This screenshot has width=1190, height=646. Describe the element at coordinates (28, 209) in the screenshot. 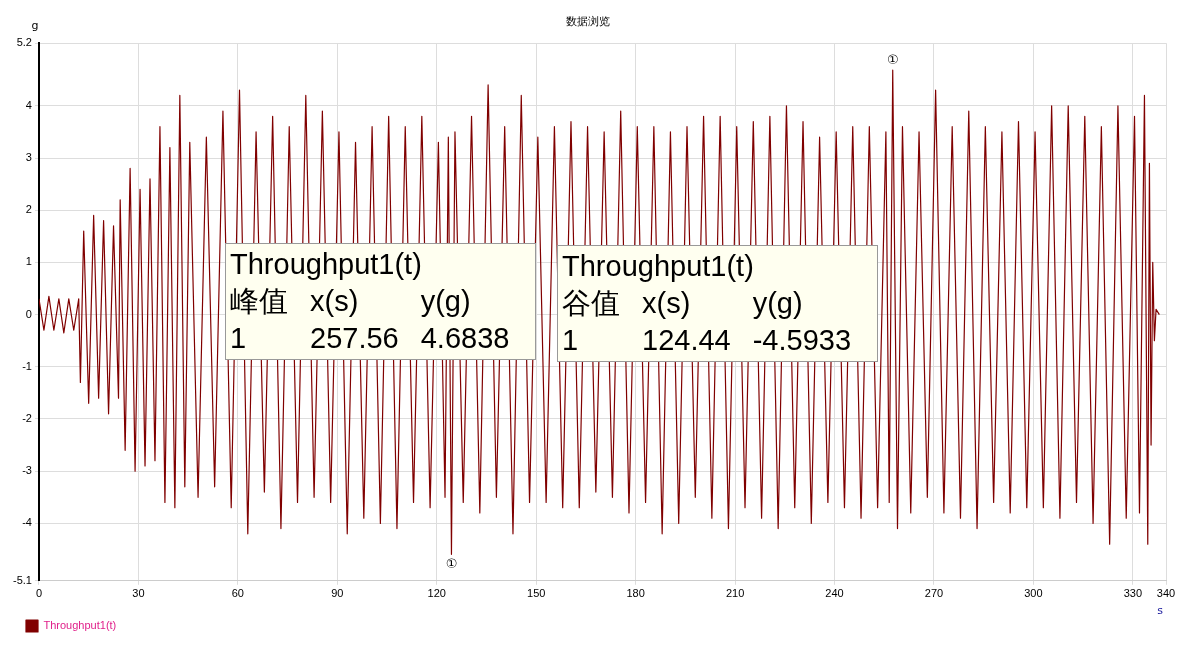

I see `y-tick-label: 2` at that location.